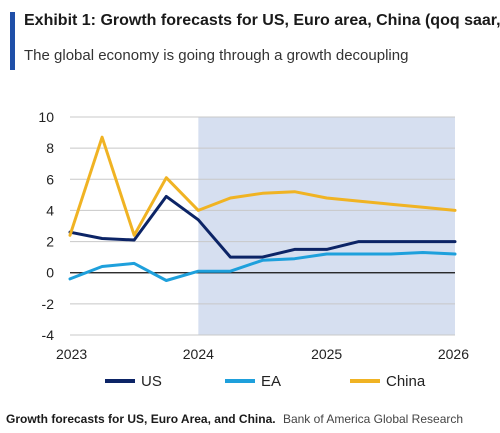  Describe the element at coordinates (12, 41) in the screenshot. I see `accent-bar` at that location.